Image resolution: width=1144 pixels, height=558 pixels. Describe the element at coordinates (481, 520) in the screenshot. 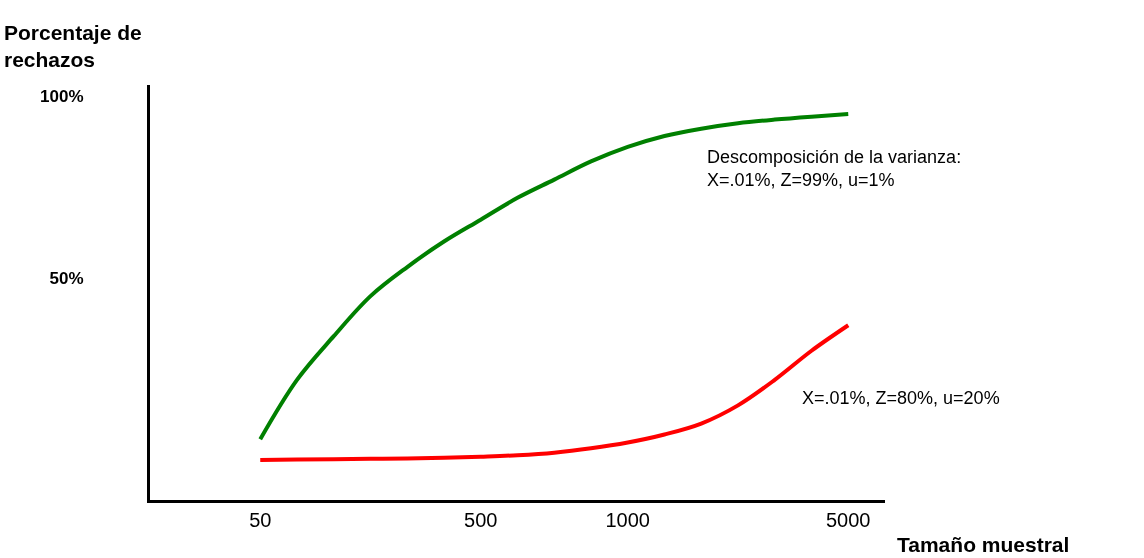

I see `x-tick-label: 500` at that location.